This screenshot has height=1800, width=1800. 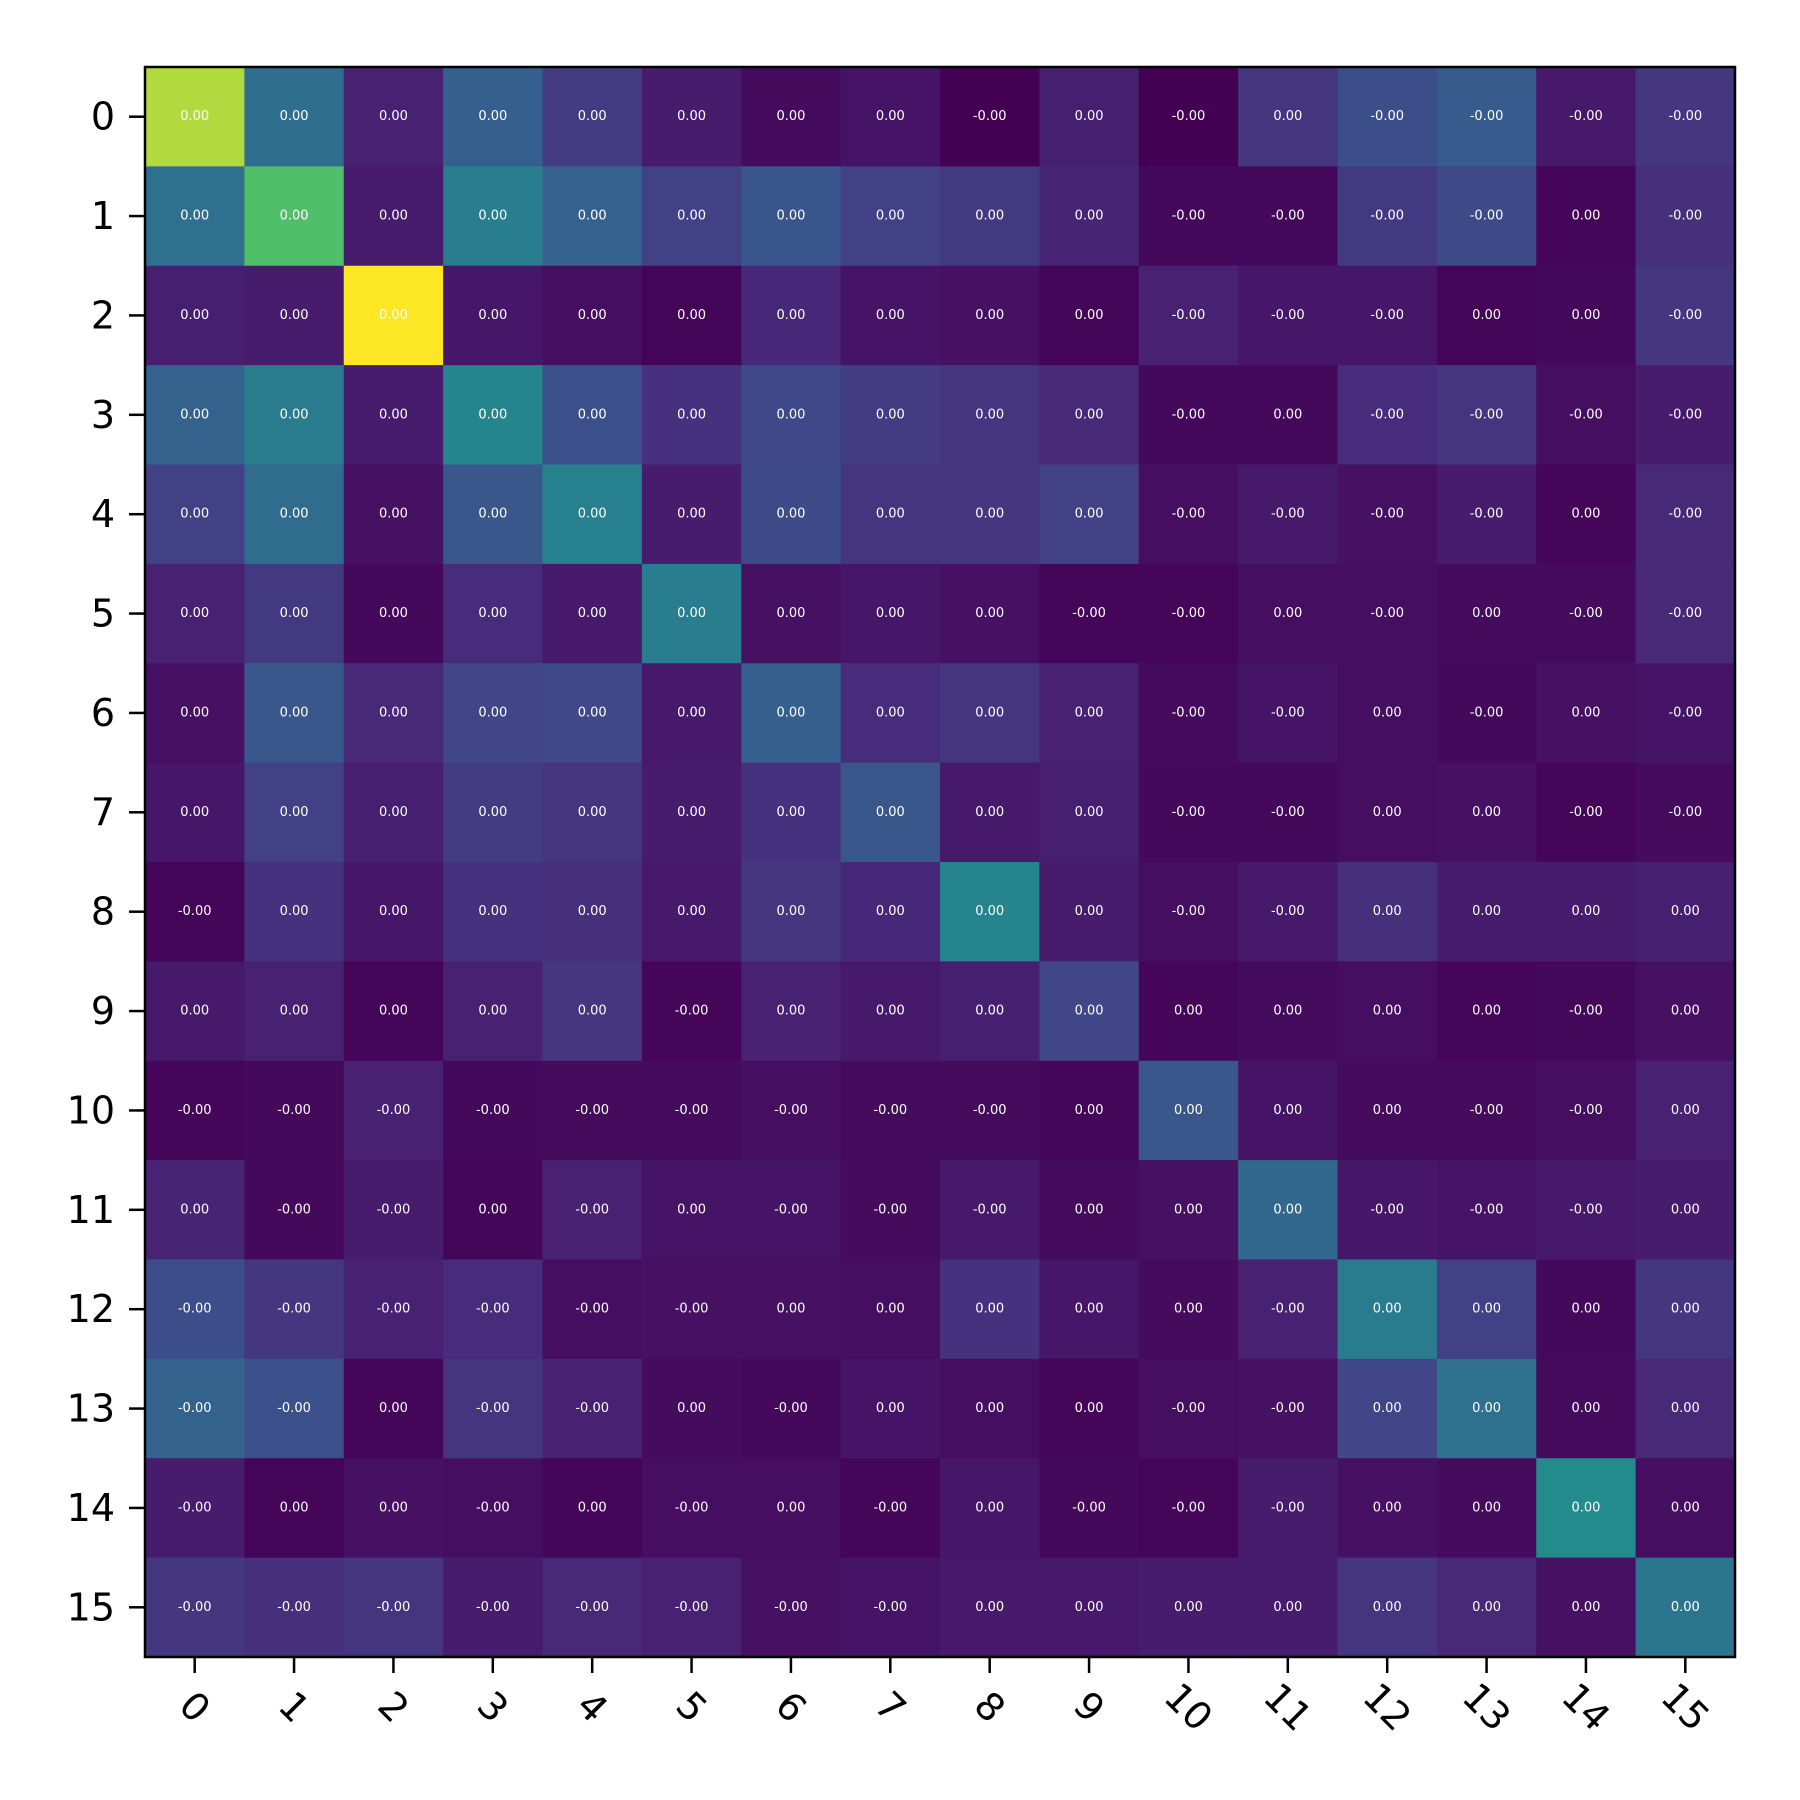 What do you see at coordinates (103, 614) in the screenshot?
I see `y-tick-label: 5` at bounding box center [103, 614].